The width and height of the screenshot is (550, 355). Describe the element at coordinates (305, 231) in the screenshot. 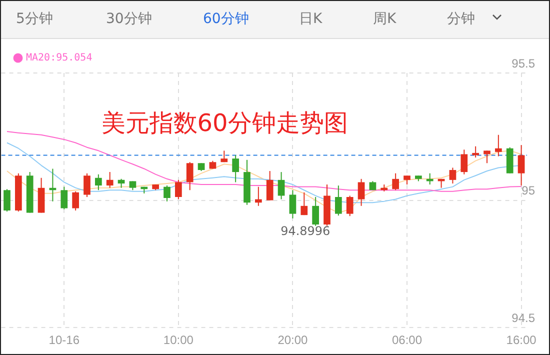

I see `annotation: 94.8996` at that location.